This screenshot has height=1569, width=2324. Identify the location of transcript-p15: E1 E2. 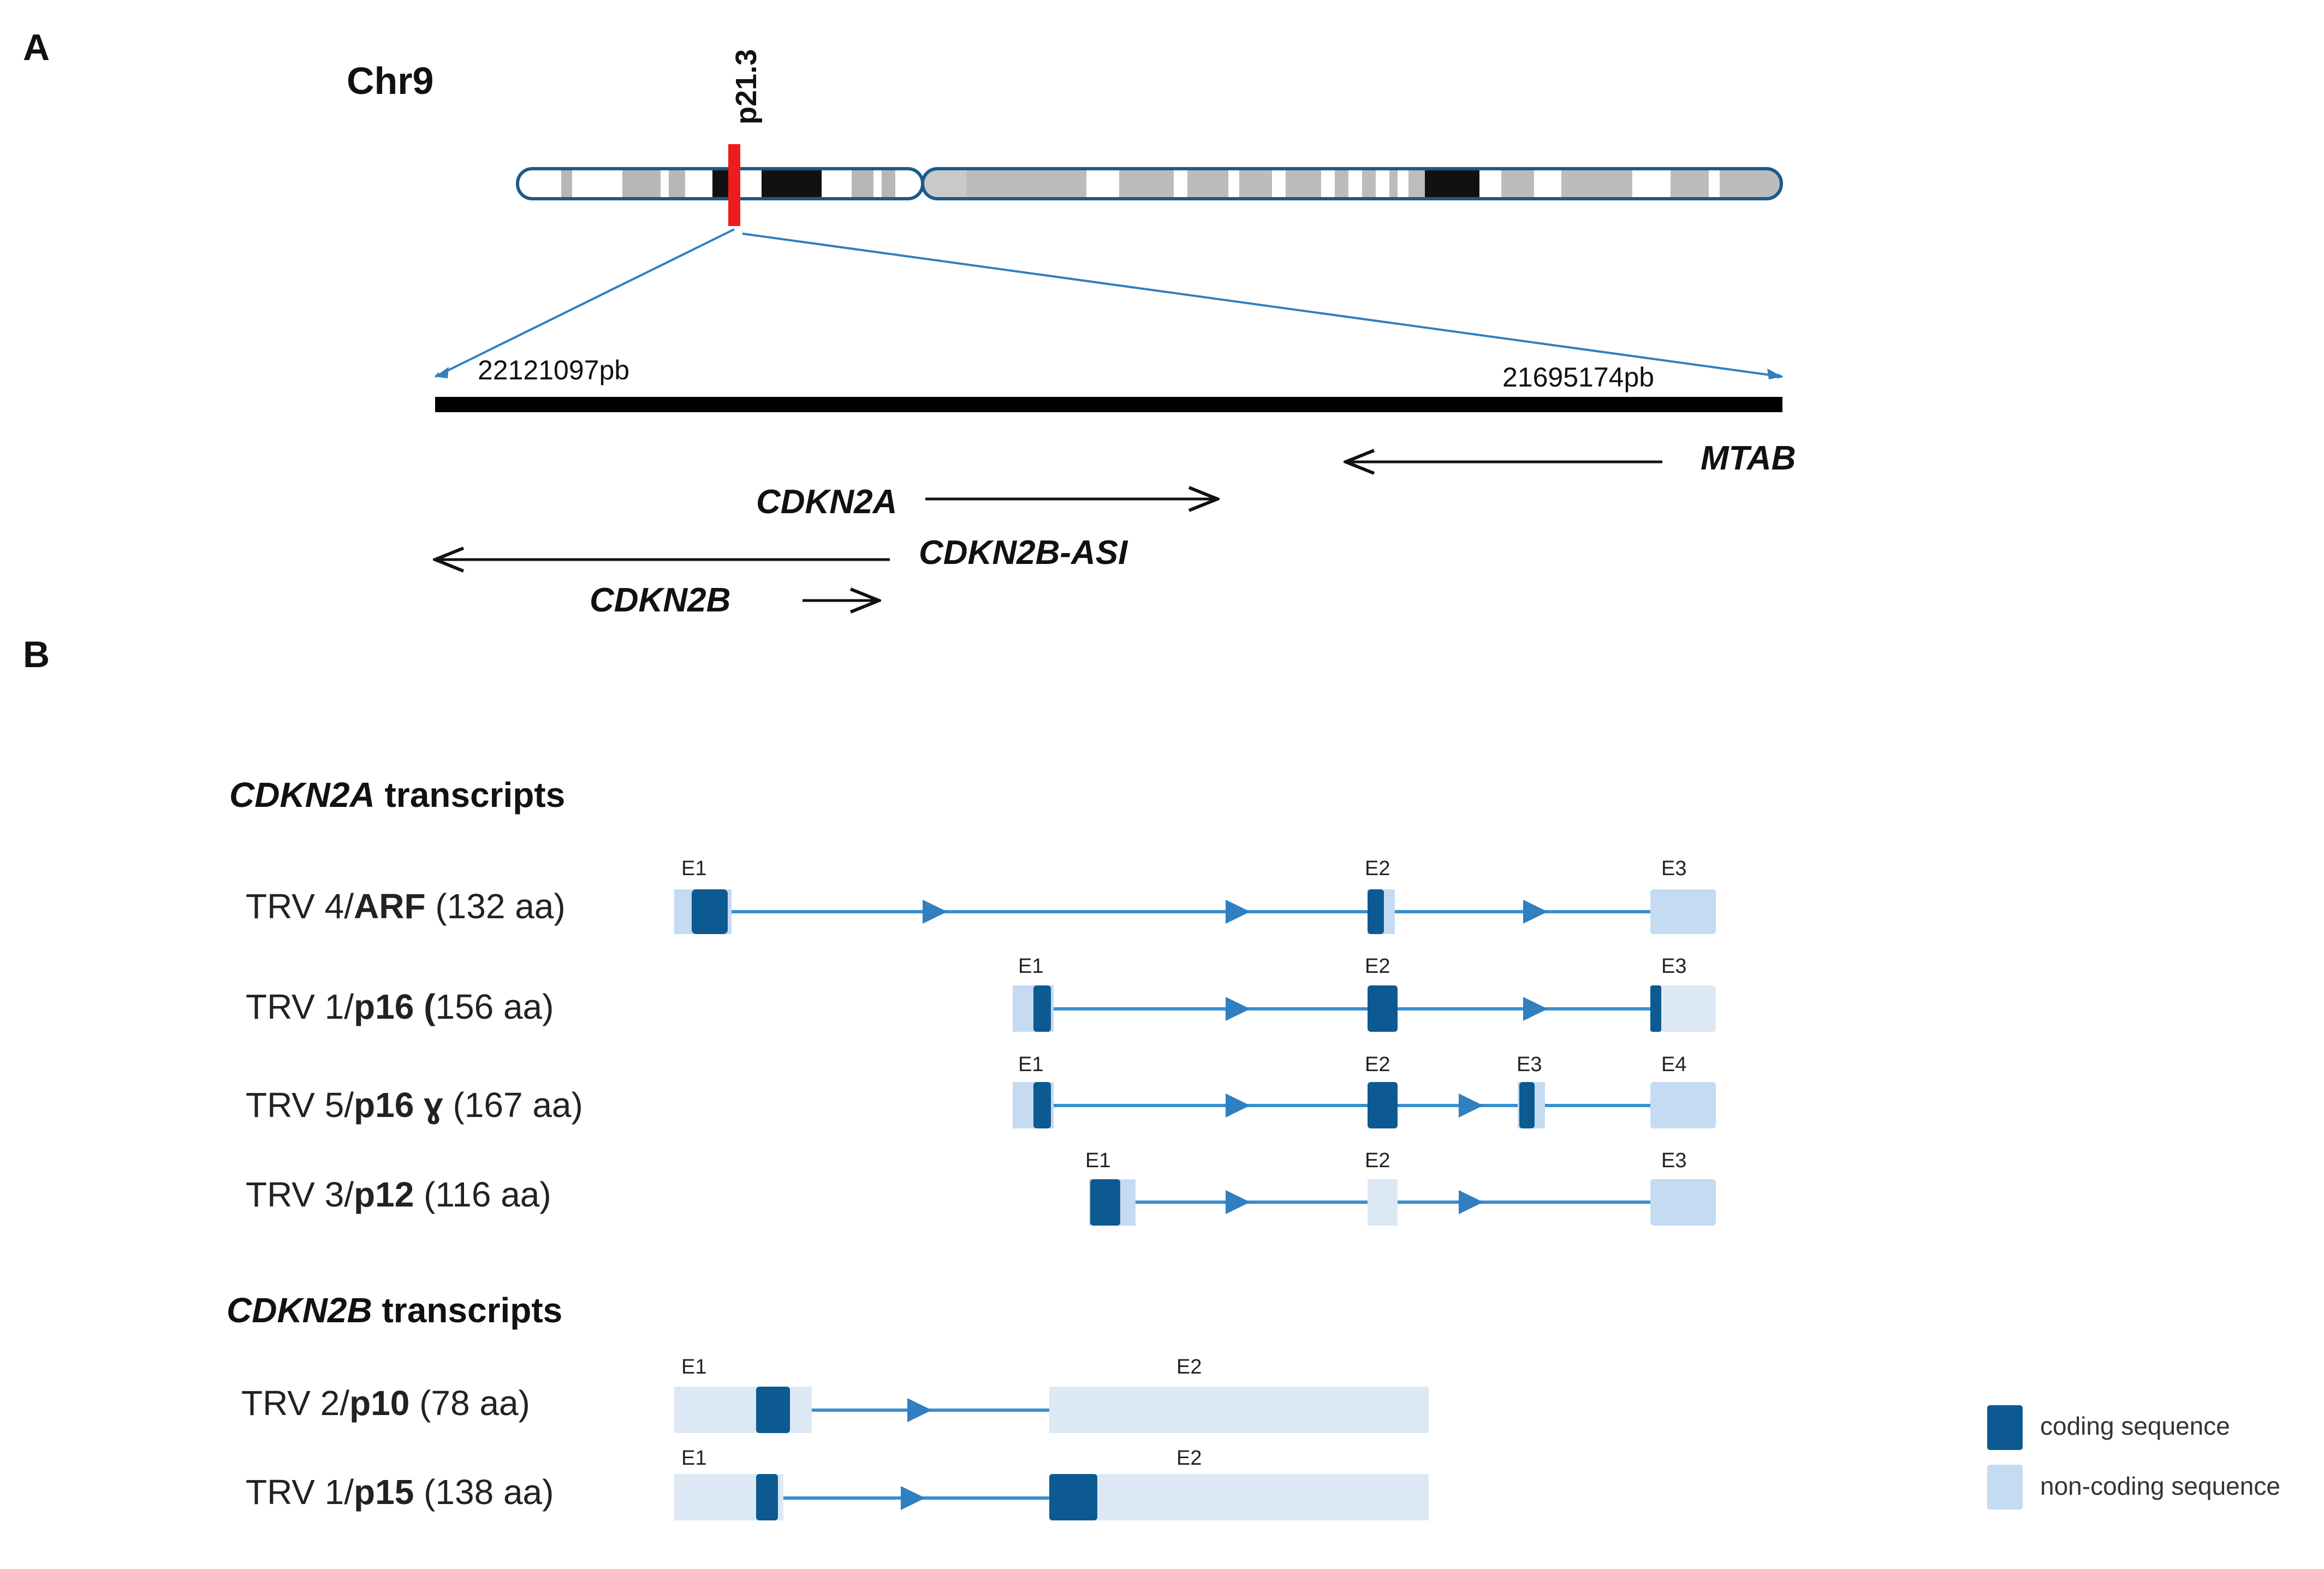
(1051, 1483).